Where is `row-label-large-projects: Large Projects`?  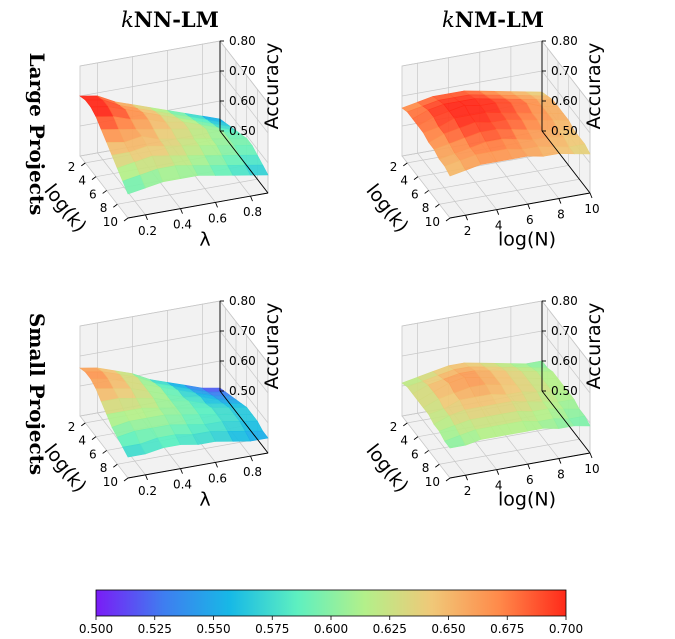 row-label-large-projects: Large Projects is located at coordinates (37, 134).